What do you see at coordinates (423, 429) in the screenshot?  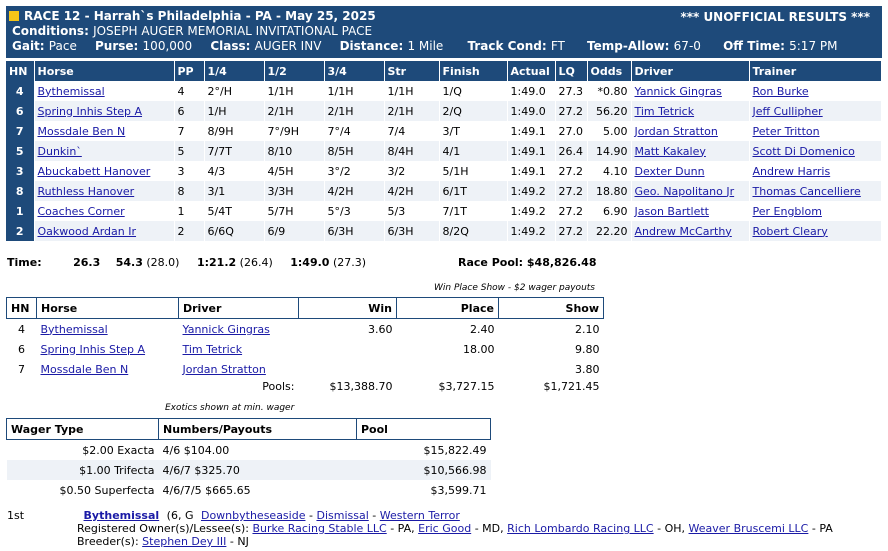 I see `ex-col-pool: Pool` at bounding box center [423, 429].